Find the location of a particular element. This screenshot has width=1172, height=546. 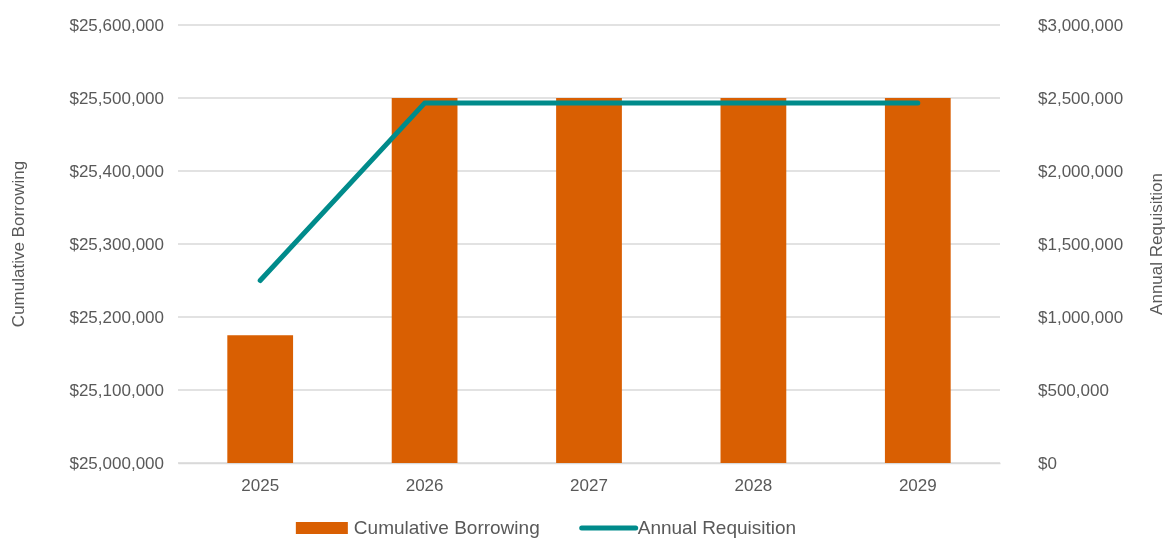

x-tick-label: 2027 is located at coordinates (589, 486).